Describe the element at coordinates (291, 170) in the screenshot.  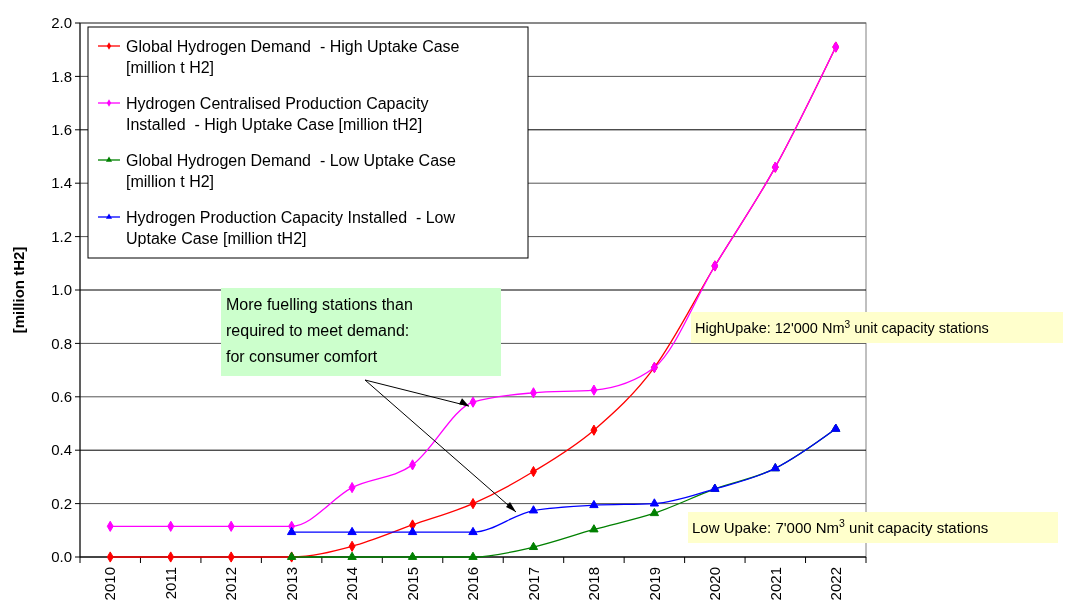
I see `legend-label: Global Hydrogen Demand - Low Uptake Case [million t H2]` at that location.